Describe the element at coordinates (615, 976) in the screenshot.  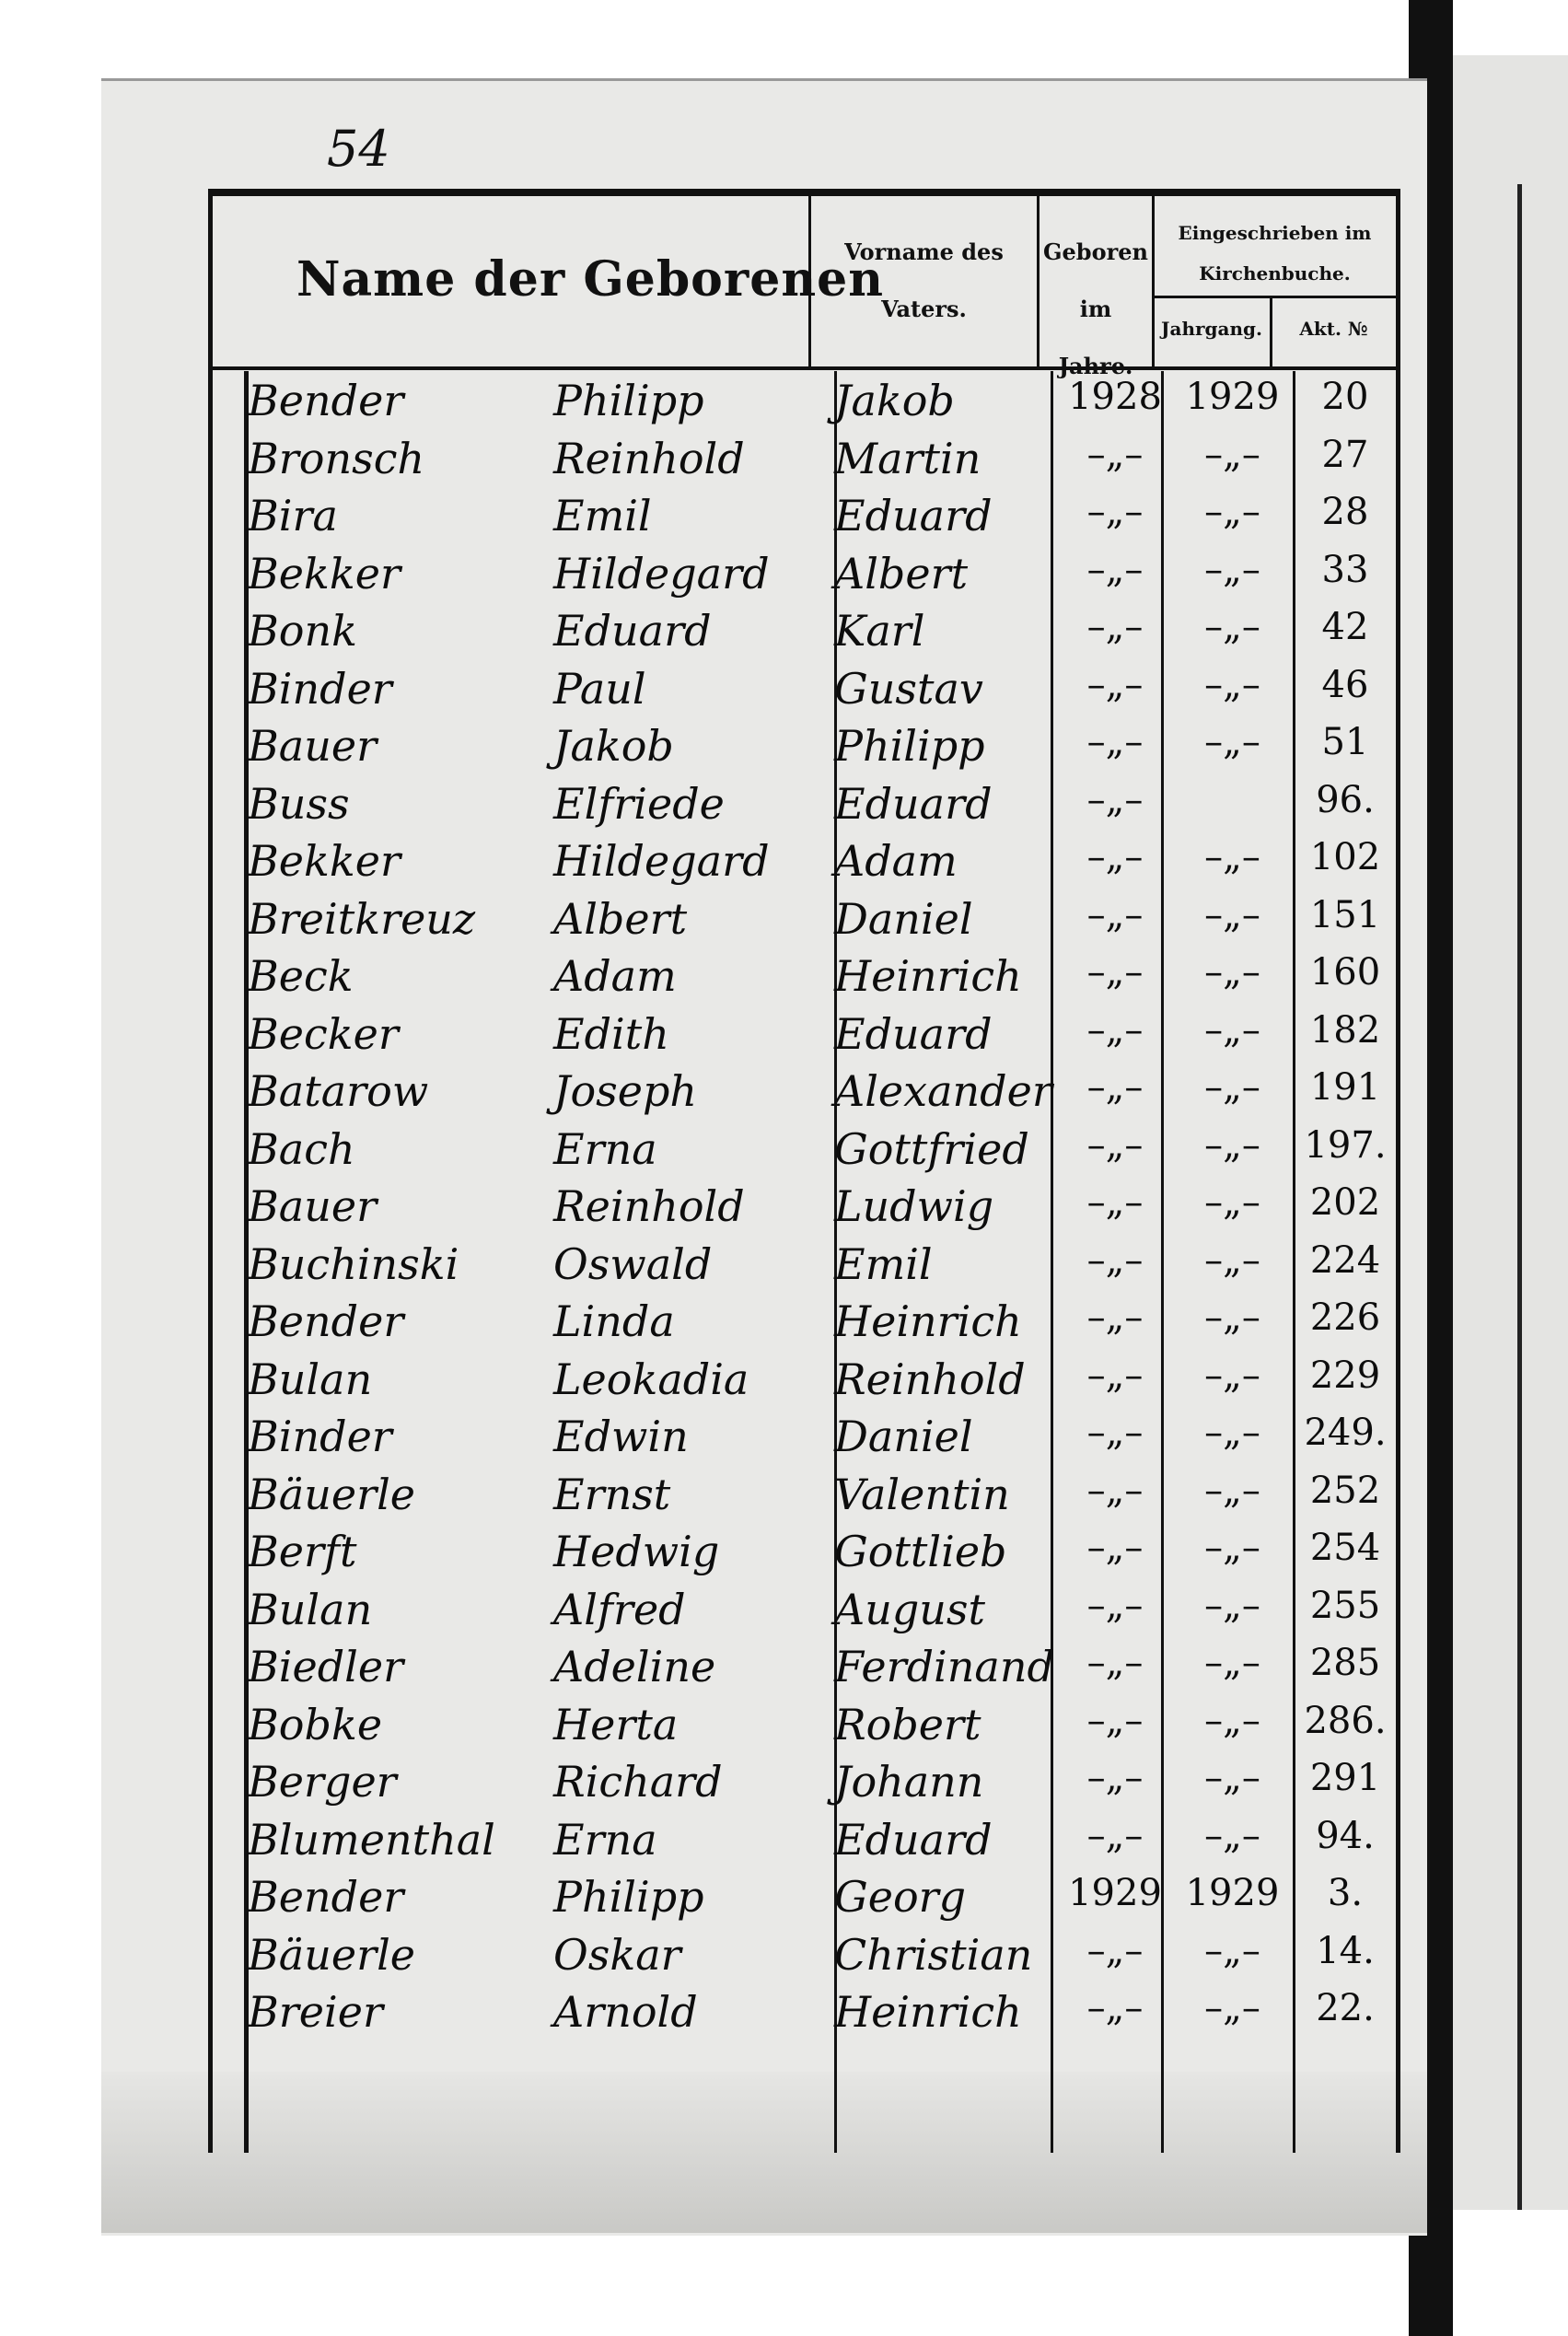
I see `cell-given: Adam` at that location.